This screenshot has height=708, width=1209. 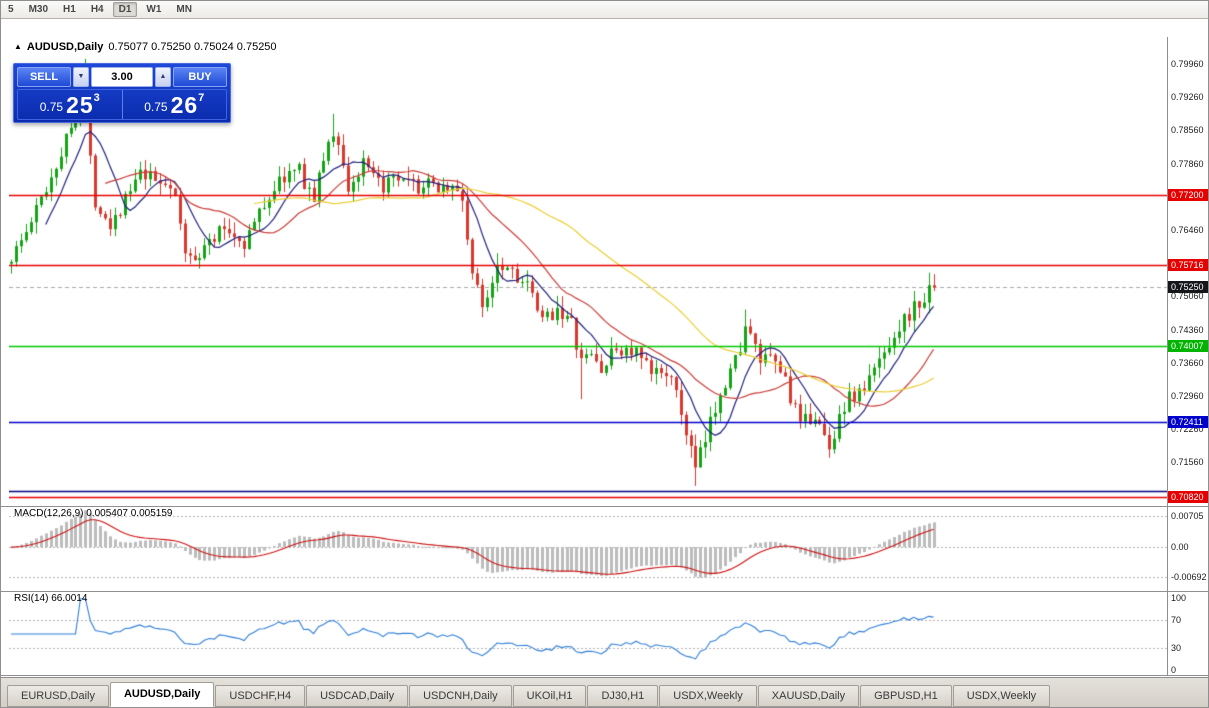 I want to click on price-badge: 0.75716, so click(x=1188, y=265).